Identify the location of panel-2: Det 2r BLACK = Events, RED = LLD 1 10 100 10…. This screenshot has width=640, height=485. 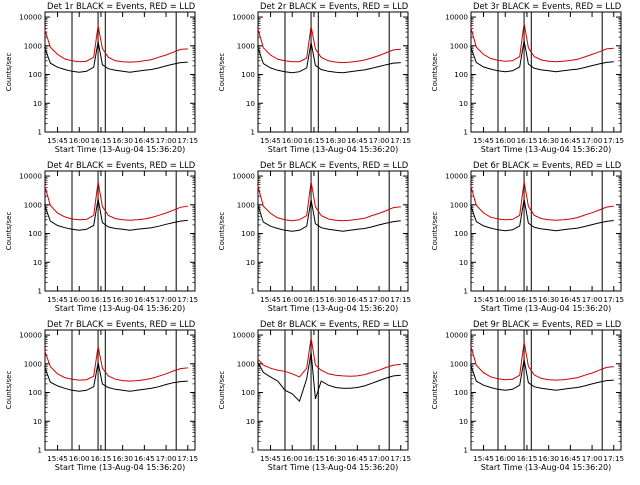
(314, 77).